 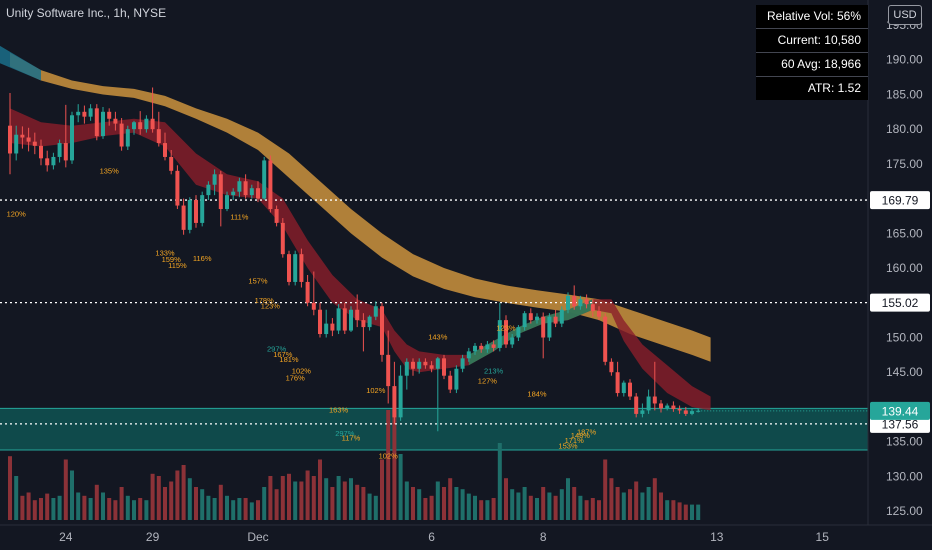 I want to click on currency-button: USD, so click(x=905, y=15).